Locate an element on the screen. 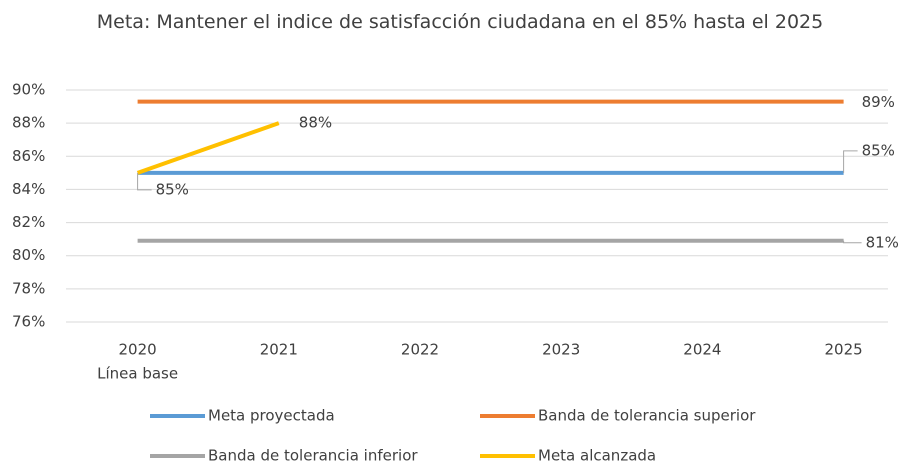 The image size is (903, 466). y-tick-label: 86% is located at coordinates (28, 156).